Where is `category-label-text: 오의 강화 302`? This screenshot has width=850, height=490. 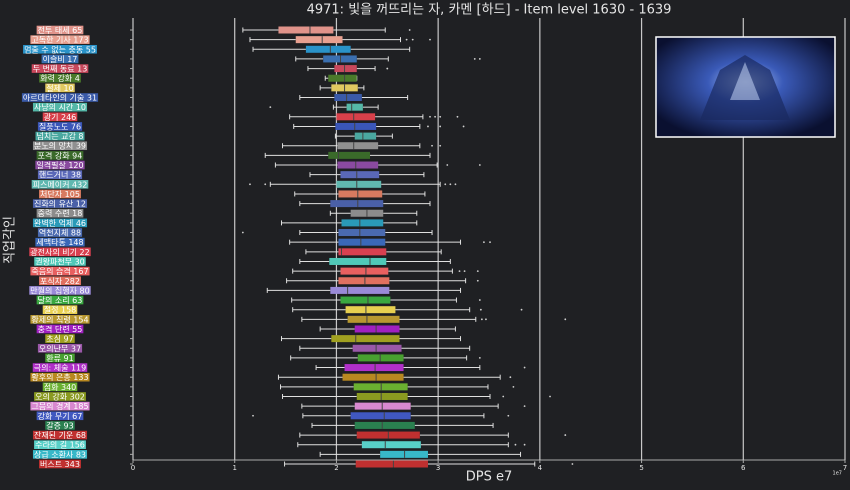
category-label-text: 오의 강화 302 is located at coordinates (60, 396).